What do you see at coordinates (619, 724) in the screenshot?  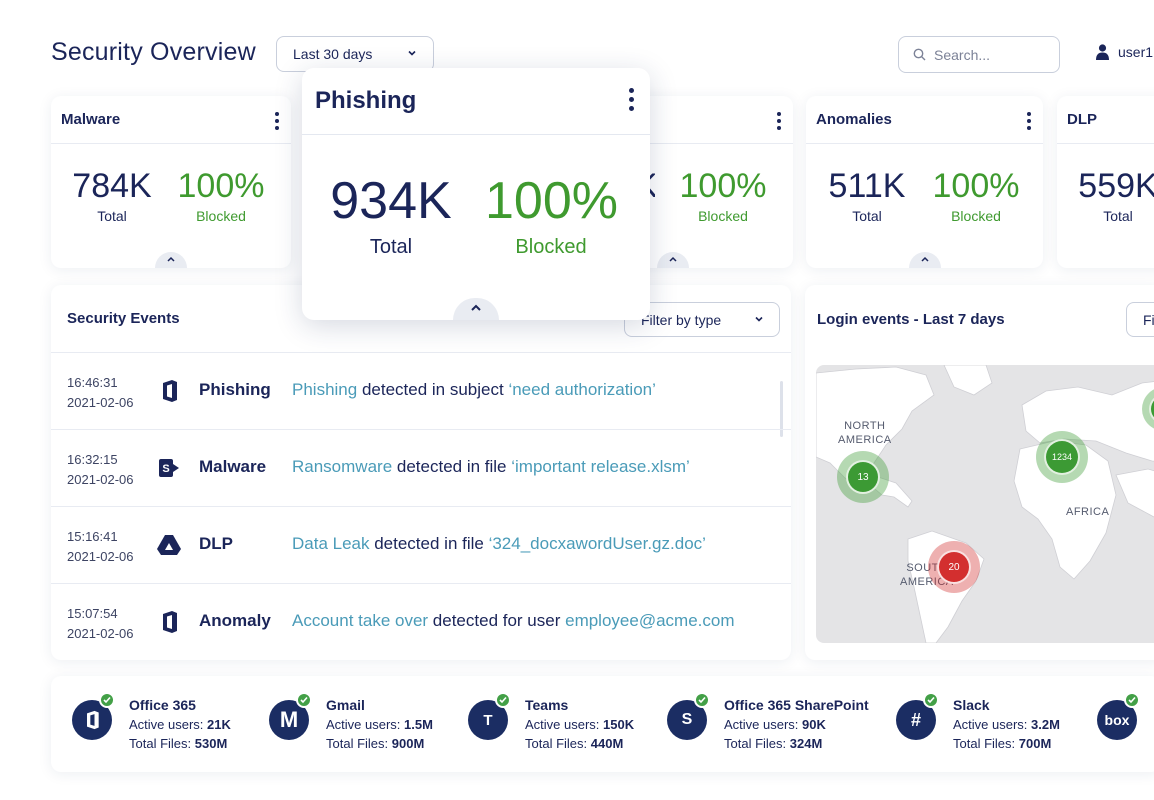 I see `active-users: 150K` at bounding box center [619, 724].